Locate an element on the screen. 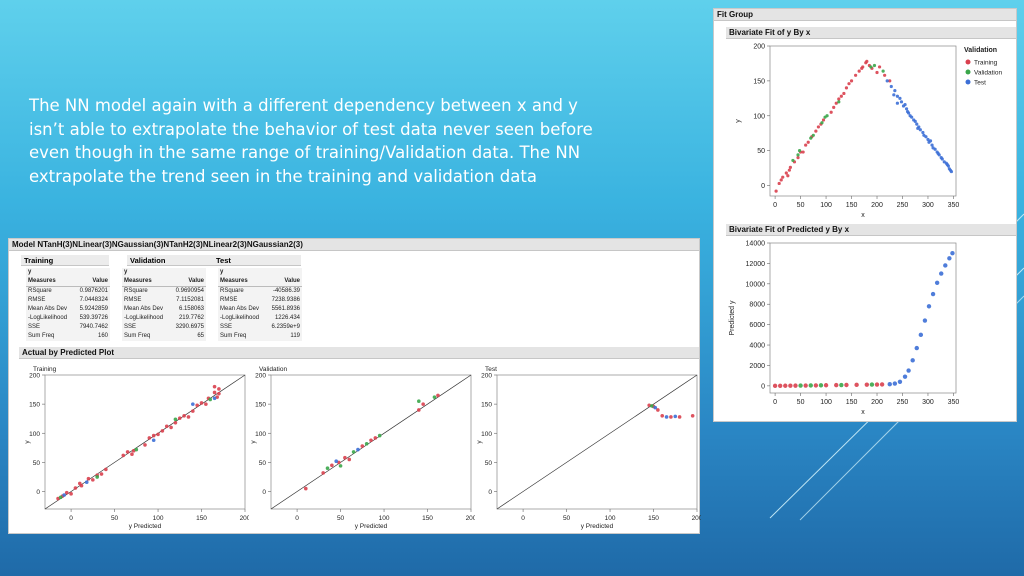 Image resolution: width=1024 pixels, height=576 pixels. validation-table-header: Validation is located at coordinates (171, 260).